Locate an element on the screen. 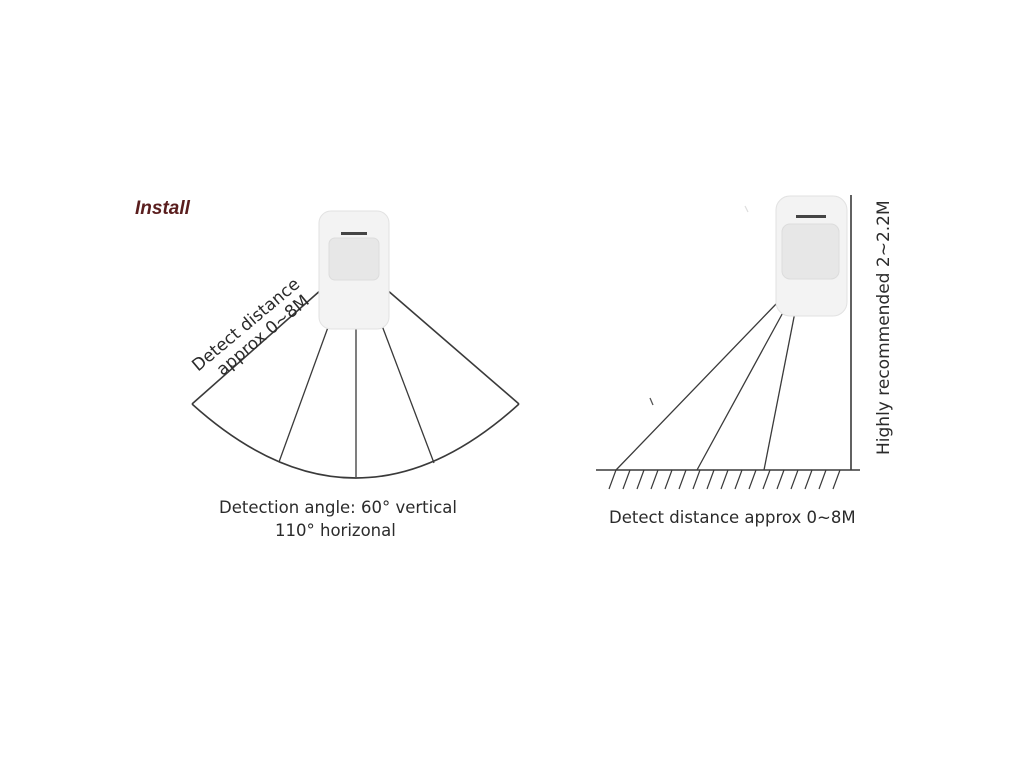 Image resolution: width=1024 pixels, height=768 pixels. mounting-height-label: Highly recommended 2~2.2M is located at coordinates (884, 327).